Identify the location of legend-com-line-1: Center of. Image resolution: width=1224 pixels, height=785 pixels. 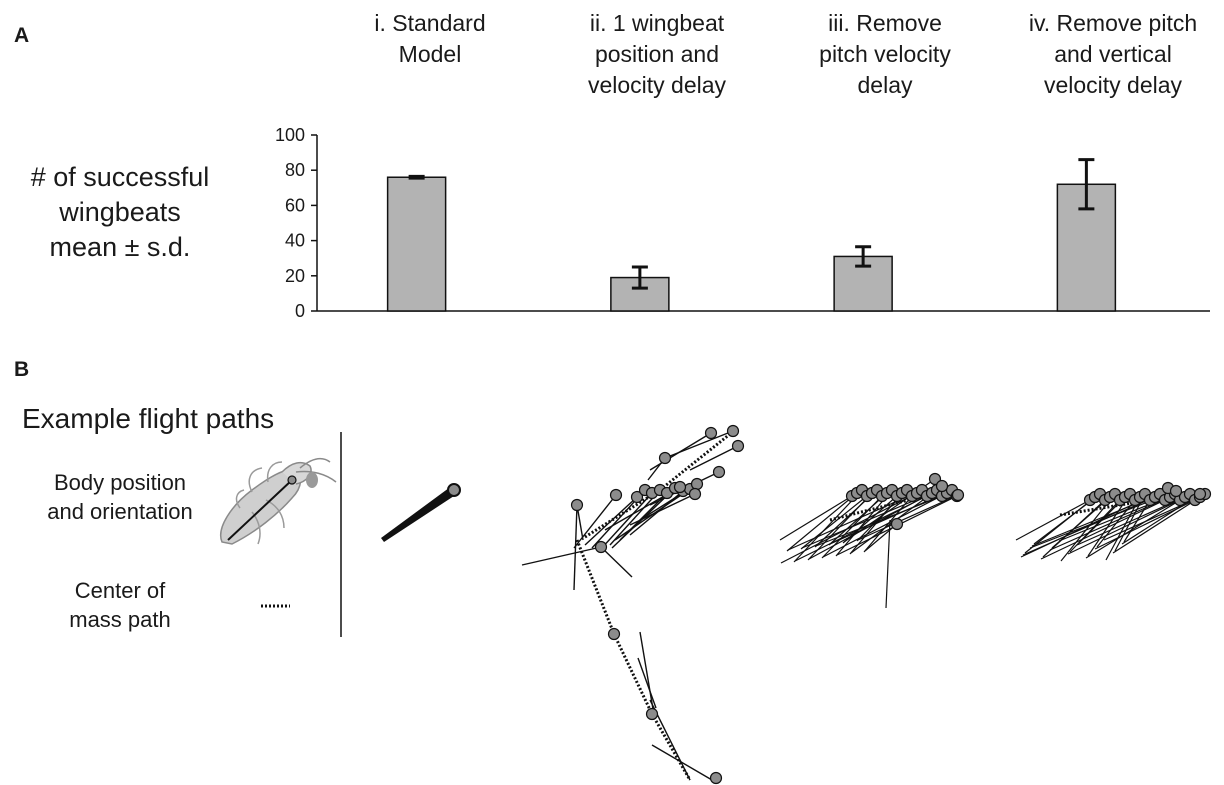
(120, 590).